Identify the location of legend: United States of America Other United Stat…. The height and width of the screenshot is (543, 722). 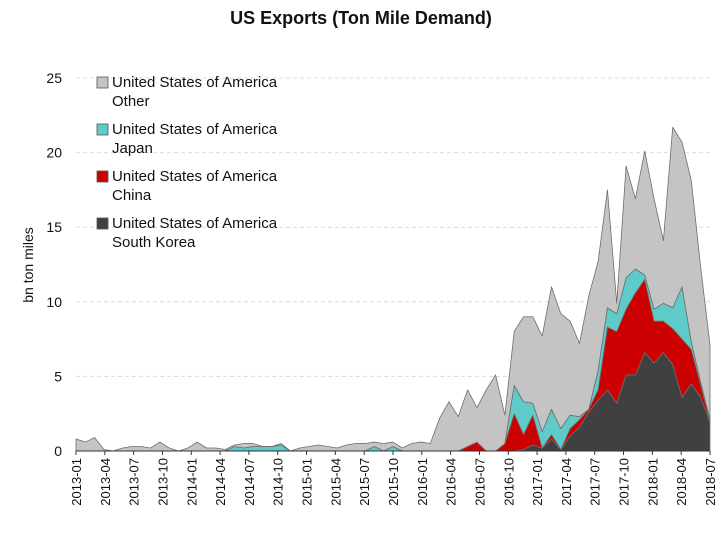
(187, 162).